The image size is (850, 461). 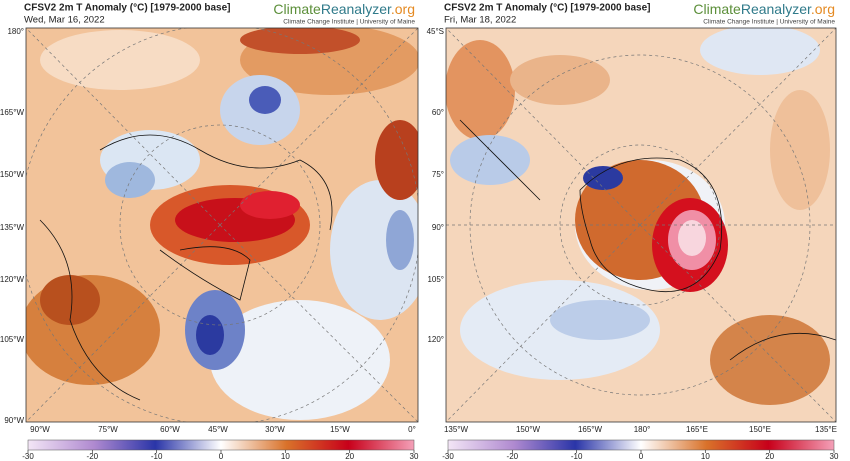 I want to click on lat-label: 105°W, so click(x=12, y=339).